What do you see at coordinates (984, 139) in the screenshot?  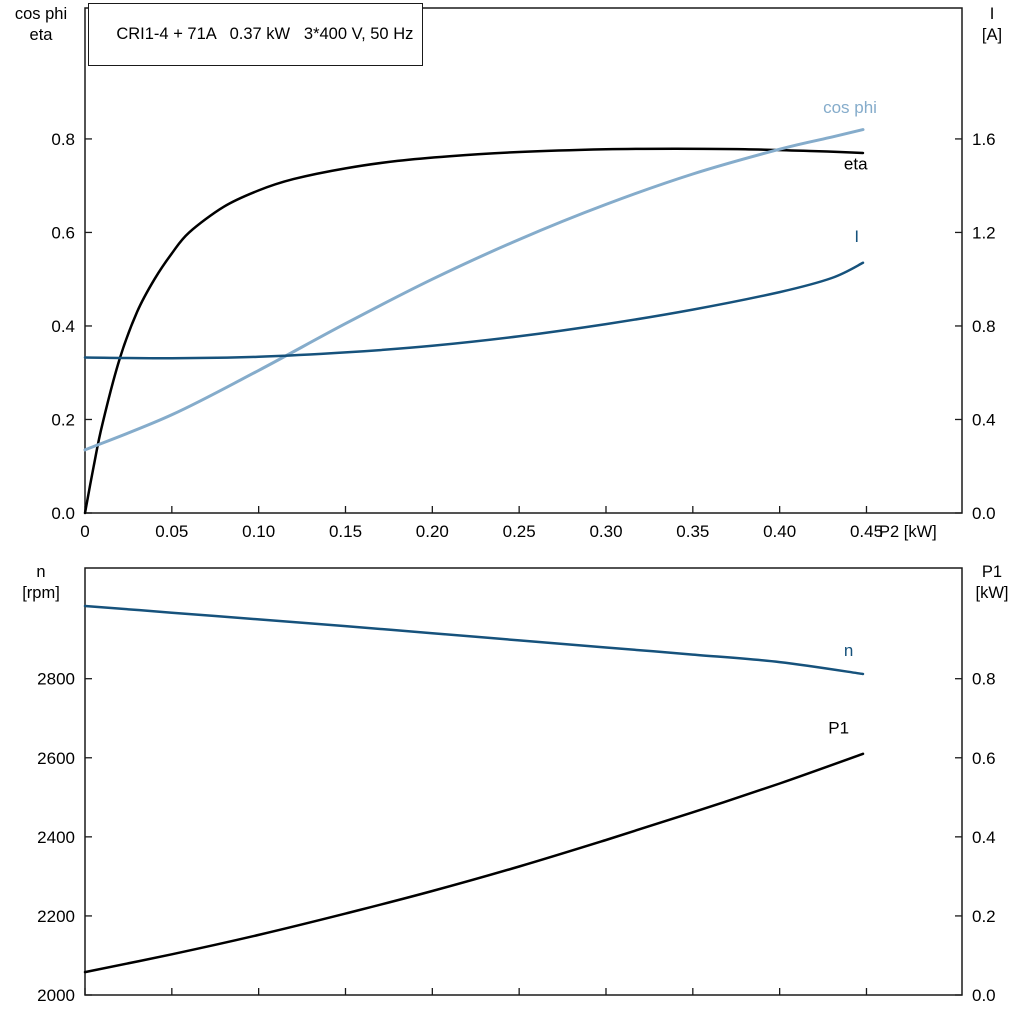 I see `y-right-tick-label: 1.6` at bounding box center [984, 139].